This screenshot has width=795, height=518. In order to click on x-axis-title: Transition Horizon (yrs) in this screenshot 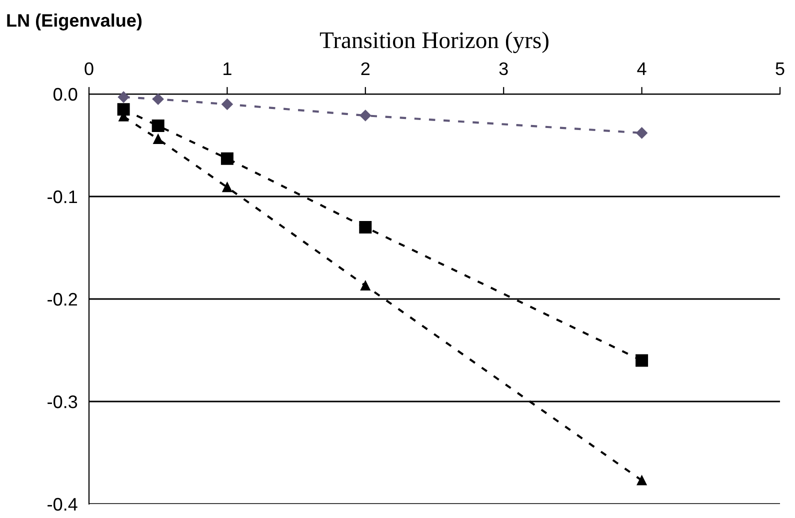, I will do `click(434, 43)`.